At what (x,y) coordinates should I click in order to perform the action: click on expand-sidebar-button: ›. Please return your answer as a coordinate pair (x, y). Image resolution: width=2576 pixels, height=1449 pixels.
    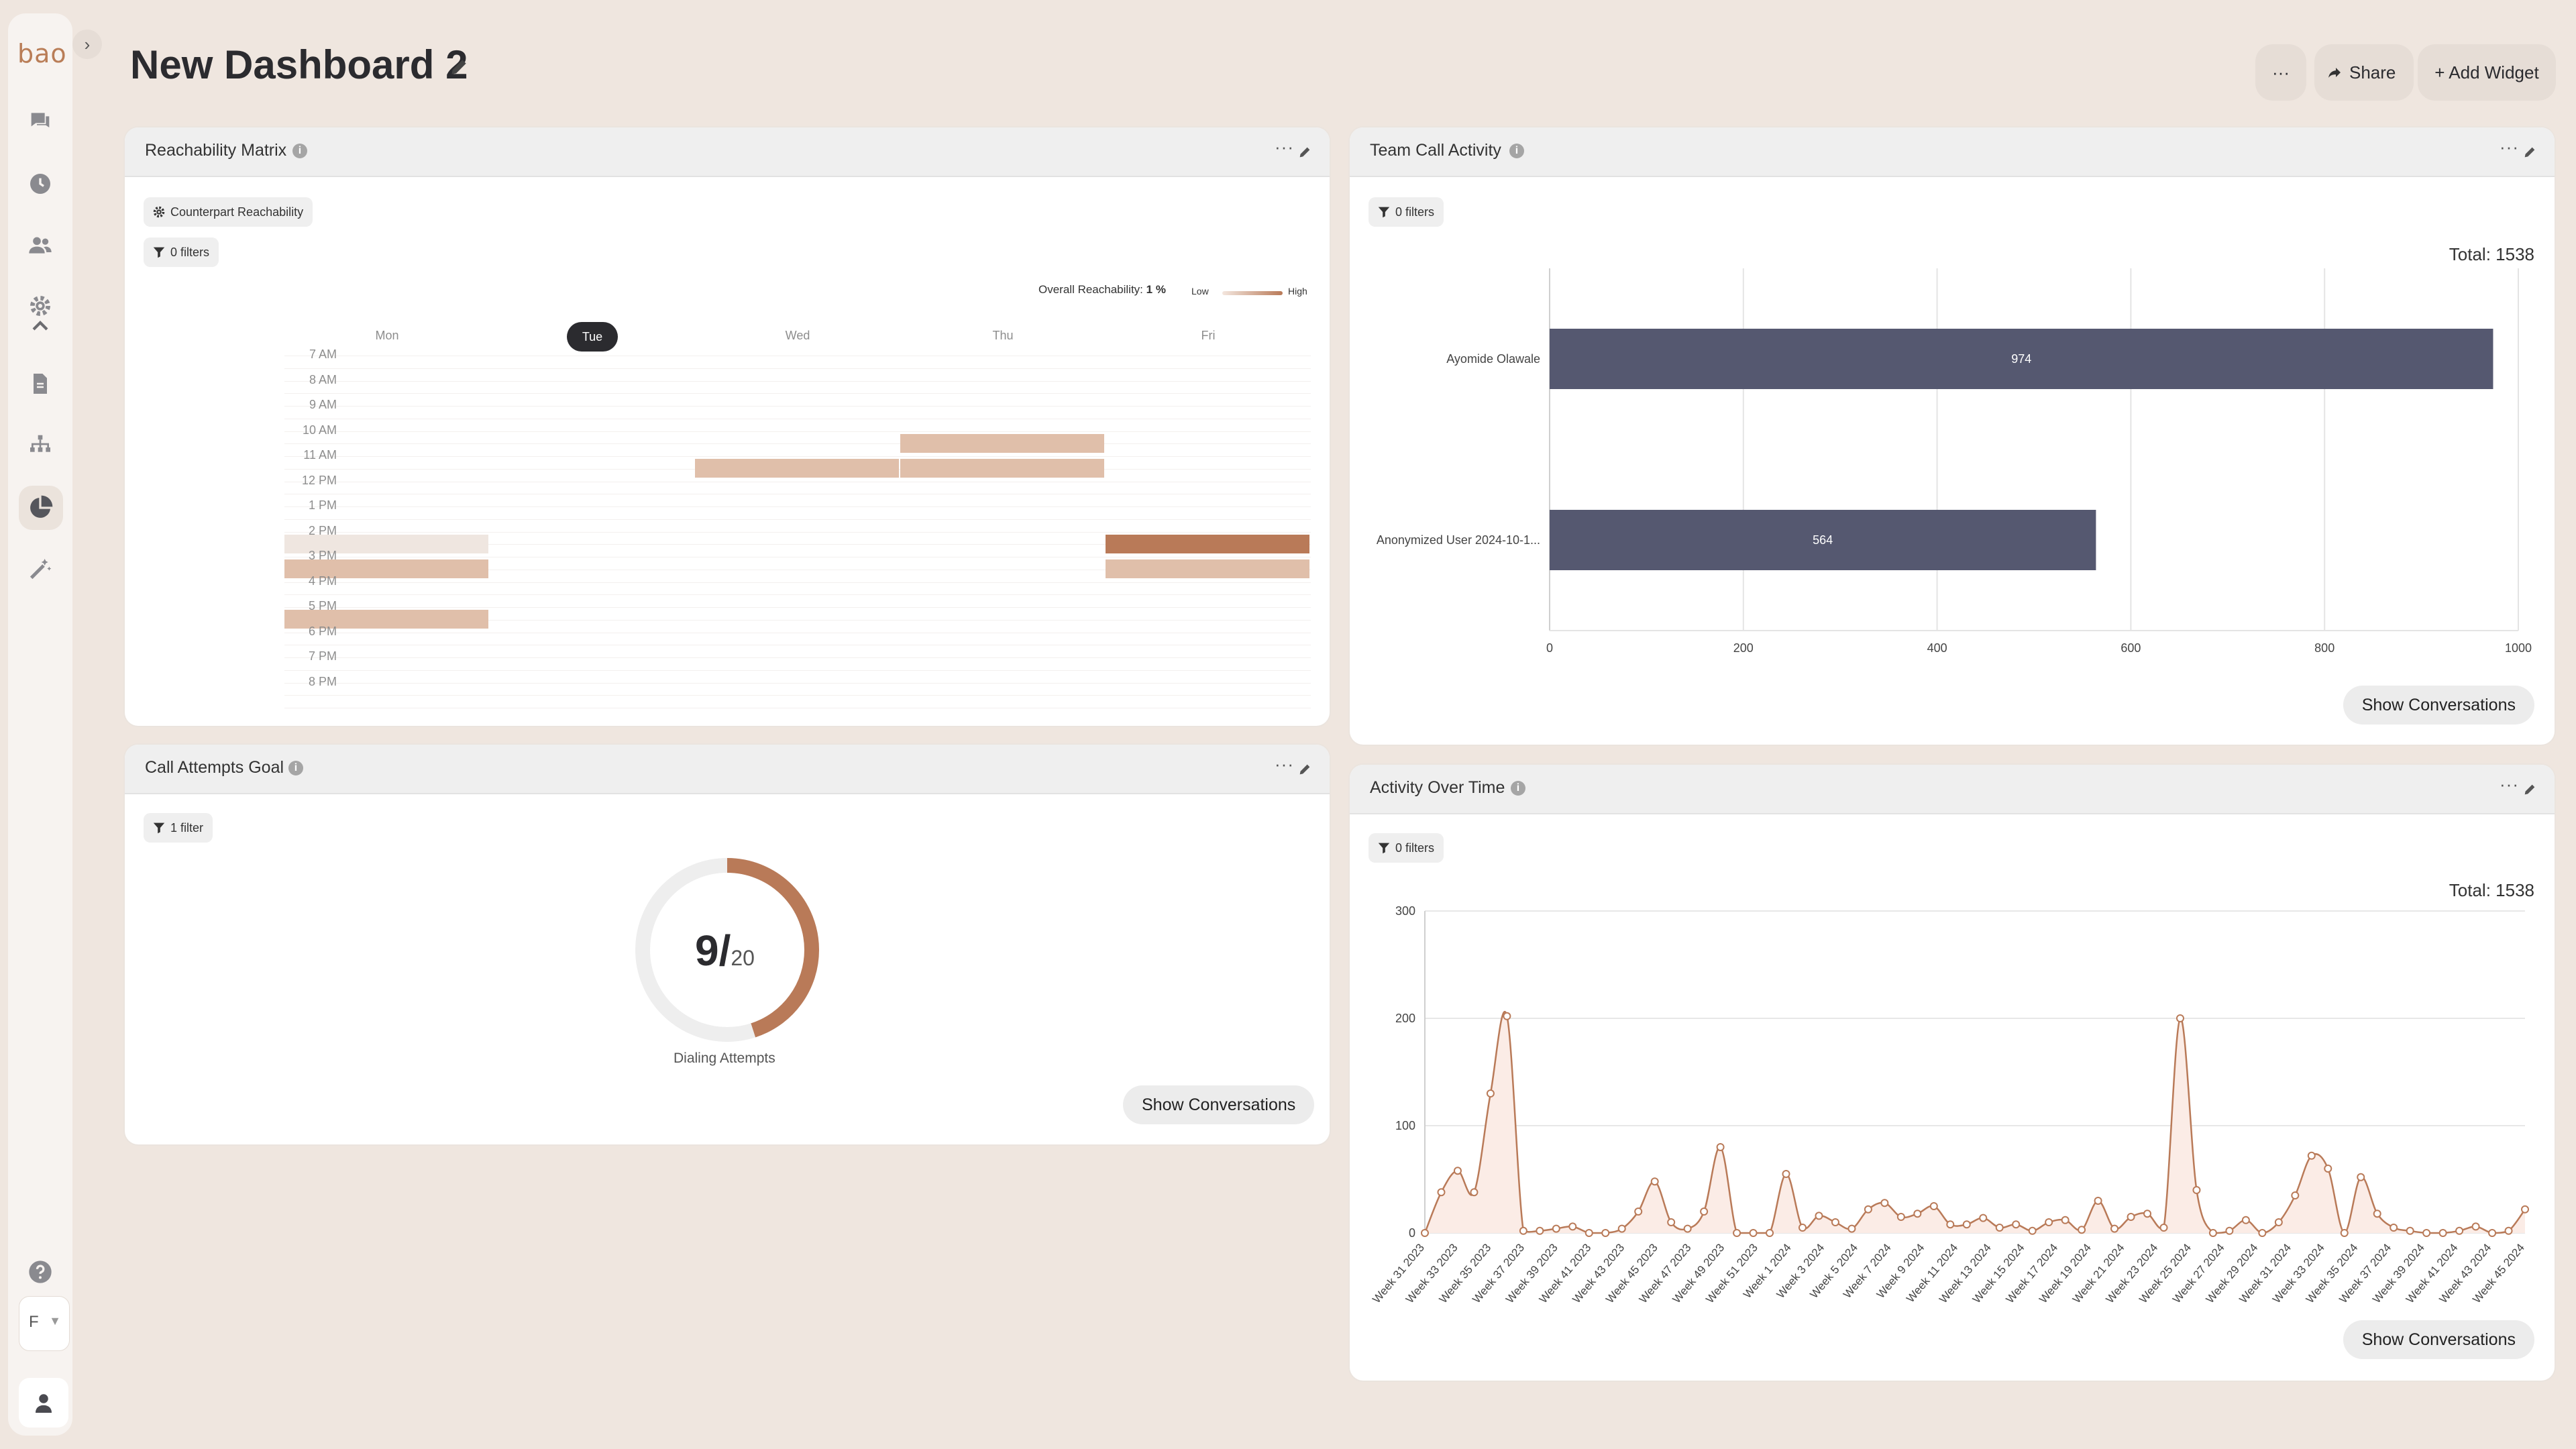
    Looking at the image, I should click on (87, 44).